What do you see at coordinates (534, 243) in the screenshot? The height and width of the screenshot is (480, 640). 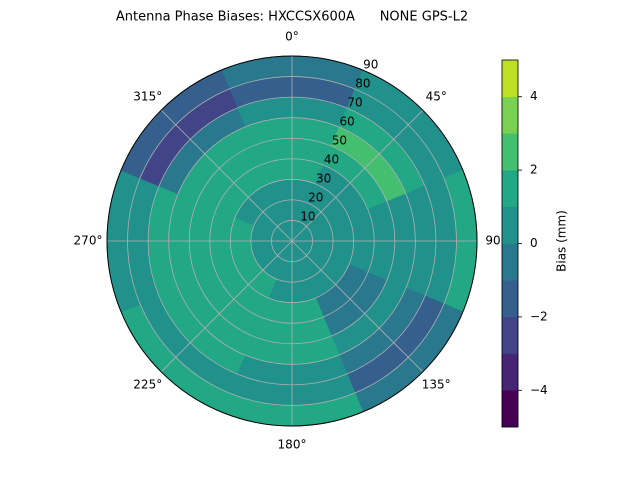 I see `colorbar-tick-label: 0` at bounding box center [534, 243].